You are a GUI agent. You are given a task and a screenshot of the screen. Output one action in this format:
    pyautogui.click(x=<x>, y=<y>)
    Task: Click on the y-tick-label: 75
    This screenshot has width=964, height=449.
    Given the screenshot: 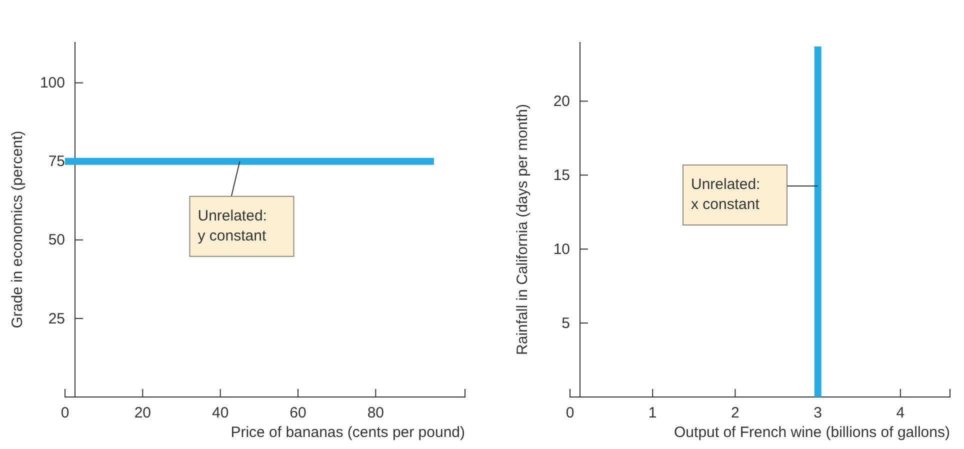 What is the action you would take?
    pyautogui.click(x=56, y=161)
    